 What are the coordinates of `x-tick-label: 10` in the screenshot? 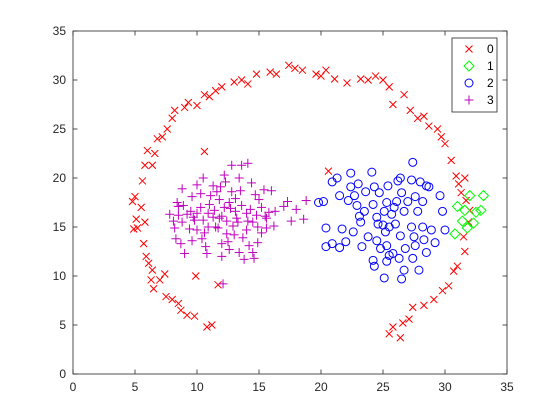 It's located at (197, 387).